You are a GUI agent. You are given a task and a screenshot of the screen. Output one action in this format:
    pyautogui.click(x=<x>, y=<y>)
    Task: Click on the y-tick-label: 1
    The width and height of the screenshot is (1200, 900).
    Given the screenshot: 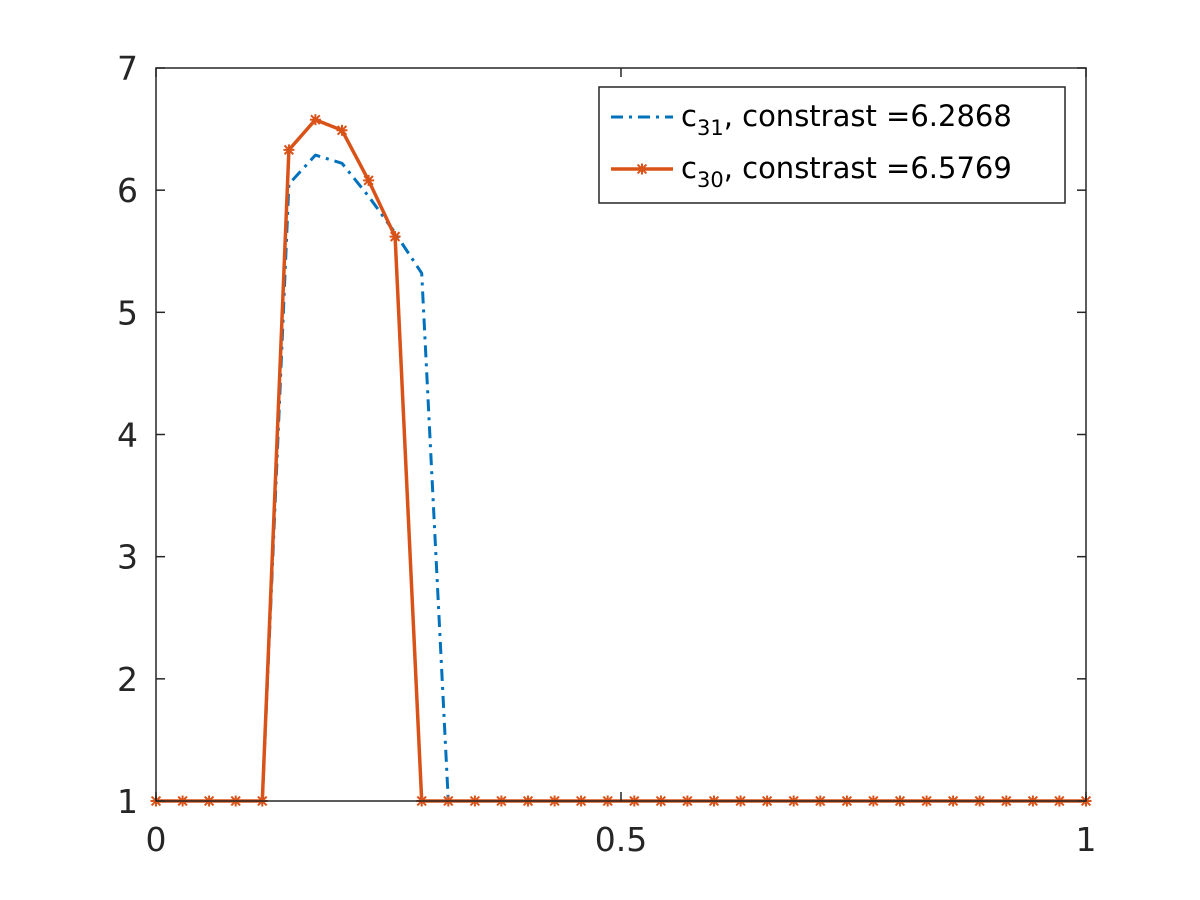 What is the action you would take?
    pyautogui.click(x=127, y=801)
    